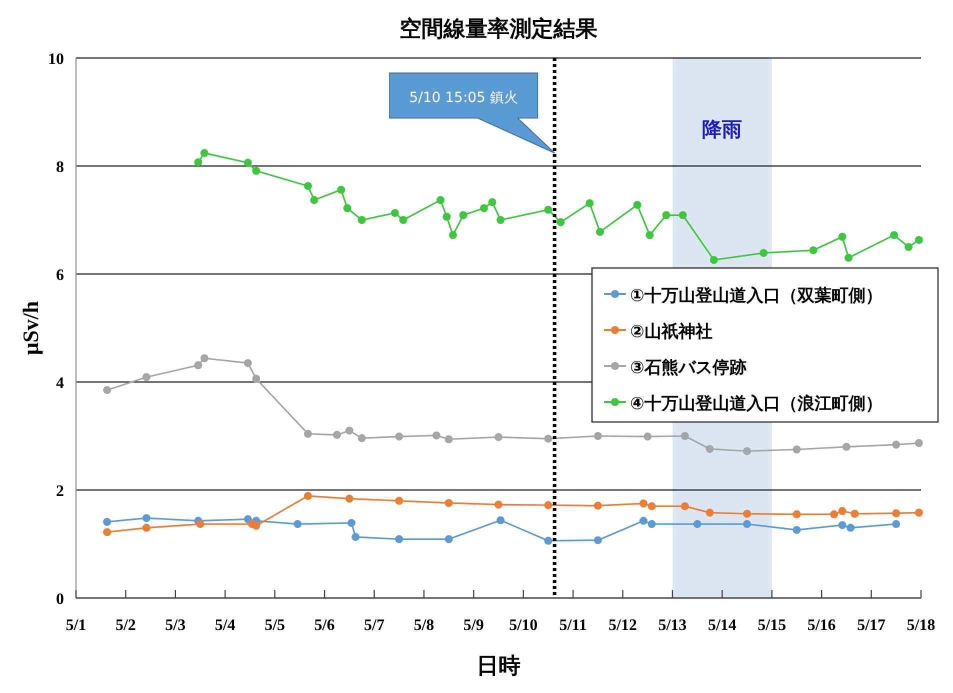 This screenshot has height=693, width=953. What do you see at coordinates (722, 625) in the screenshot?
I see `x-tick-label: 5/14` at bounding box center [722, 625].